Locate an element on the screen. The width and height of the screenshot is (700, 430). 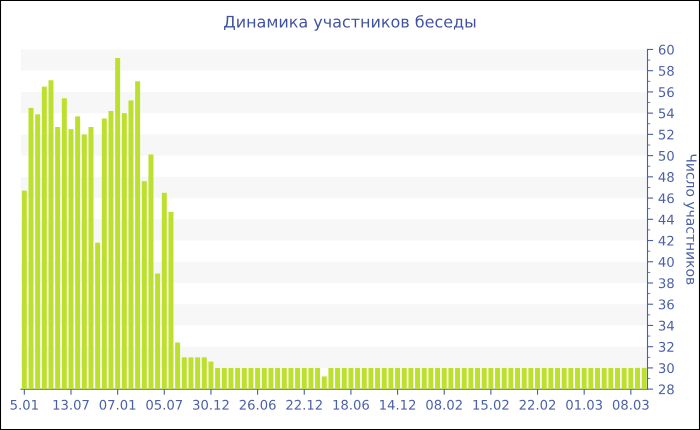
x-tick-label: 30.12 is located at coordinates (211, 405).